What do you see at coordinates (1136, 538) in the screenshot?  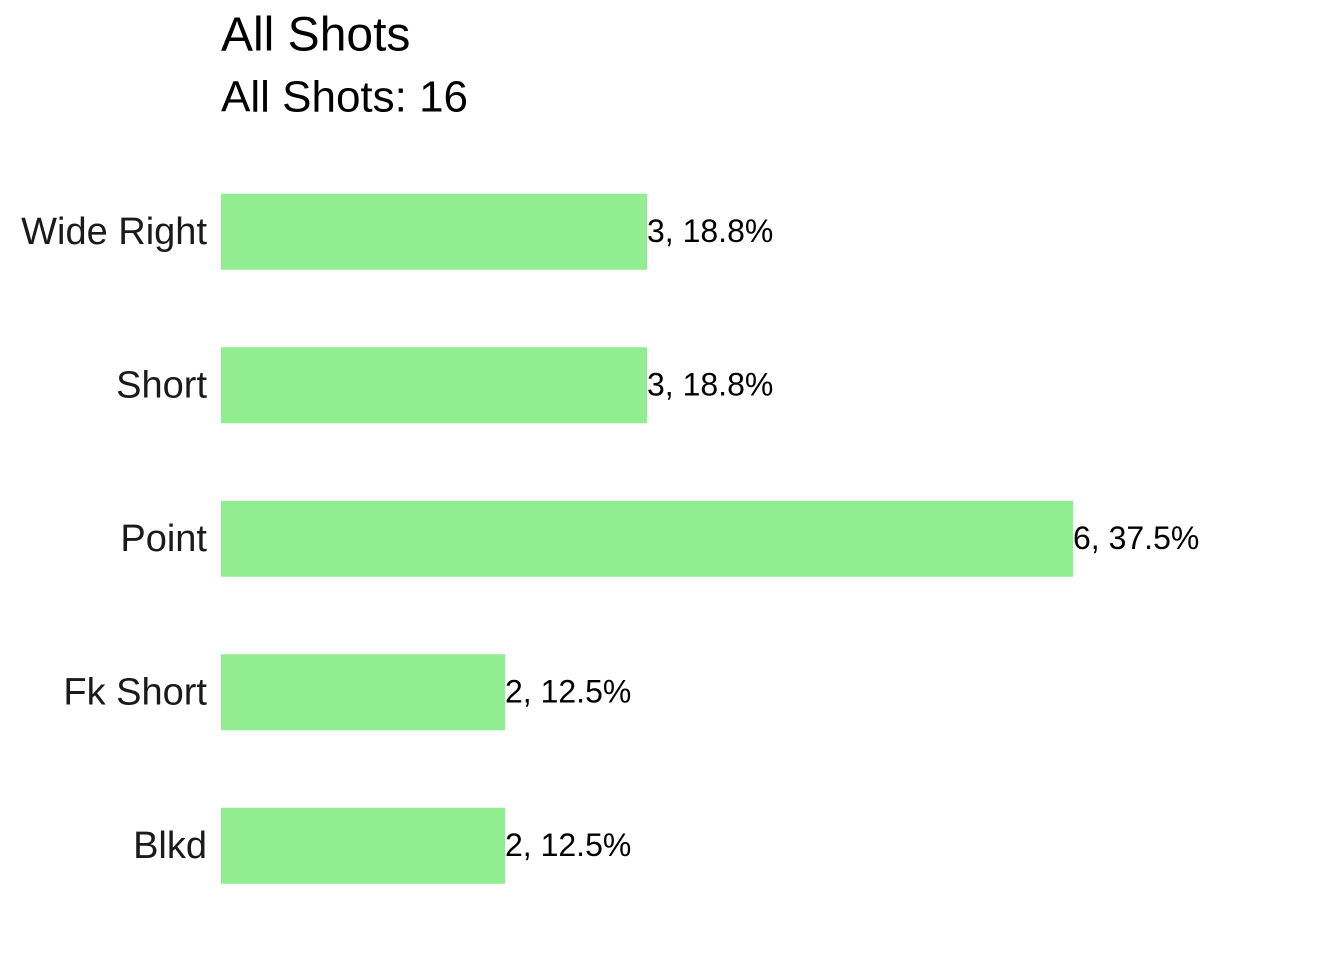 I see `value-label: 6, 37.5%` at bounding box center [1136, 538].